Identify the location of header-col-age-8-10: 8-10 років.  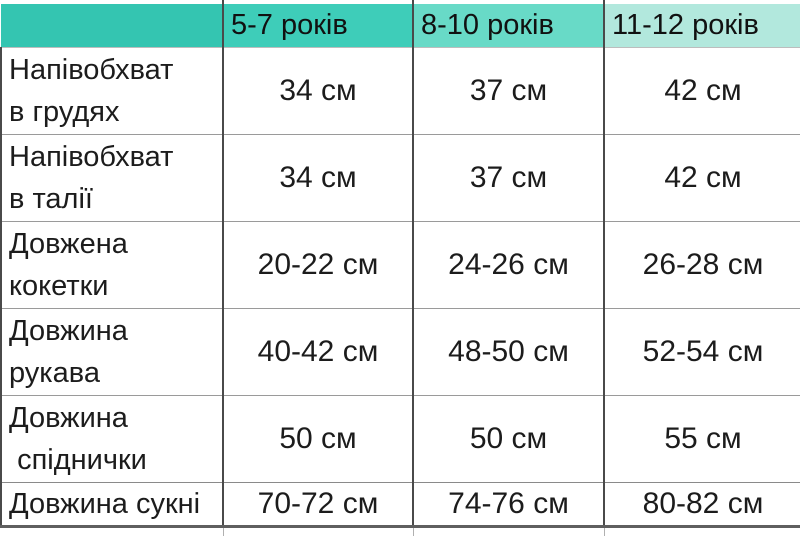
(508, 26).